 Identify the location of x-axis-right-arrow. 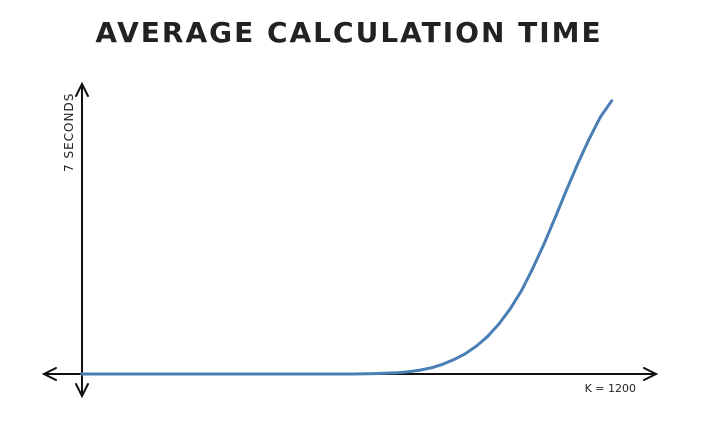
(651, 374).